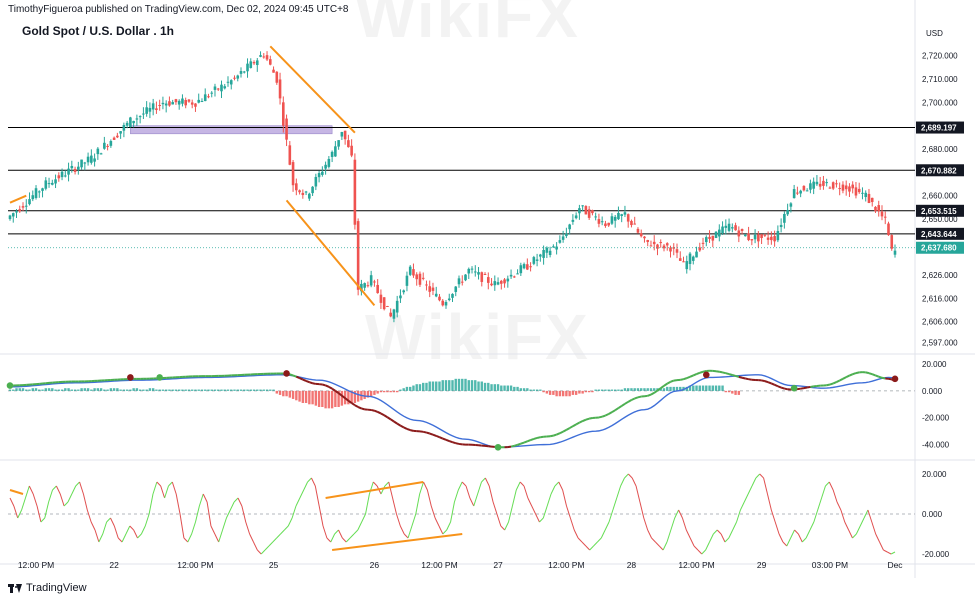  Describe the element at coordinates (932, 514) in the screenshot. I see `osc-tick-label: 0.000` at that location.